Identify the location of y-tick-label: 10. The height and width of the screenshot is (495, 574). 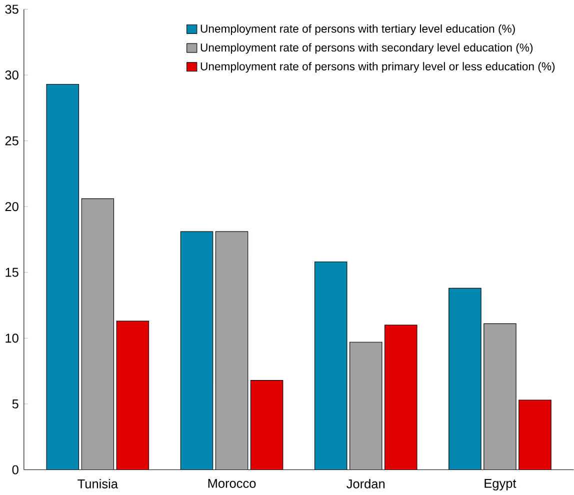
(12, 338).